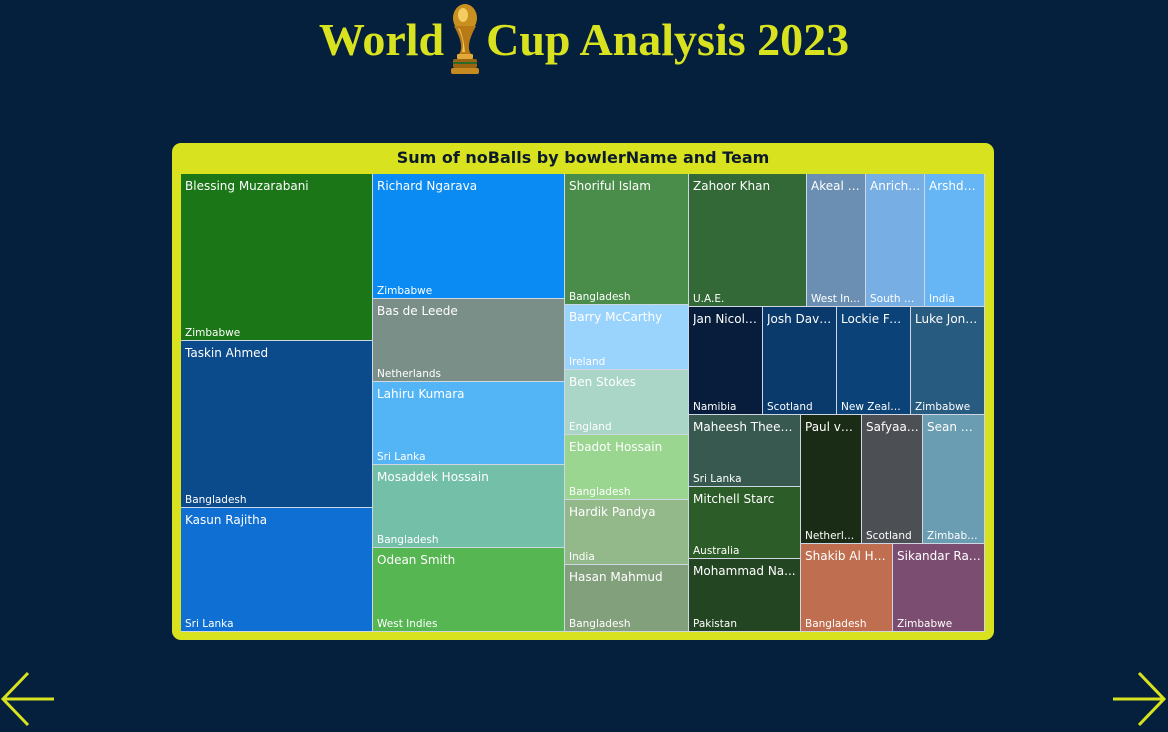 The height and width of the screenshot is (732, 1168). Describe the element at coordinates (602, 382) in the screenshot. I see `tile-bowler-name: Ben Stokes` at that location.